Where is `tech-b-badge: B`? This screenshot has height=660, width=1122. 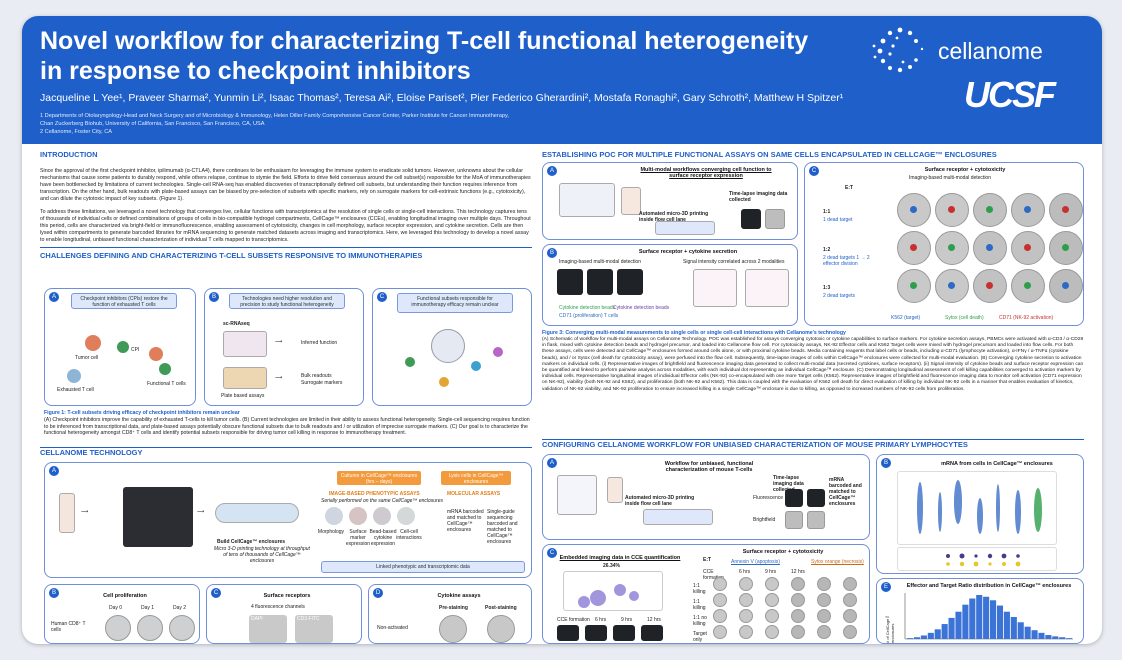 tech-b-badge: B is located at coordinates (54, 593).